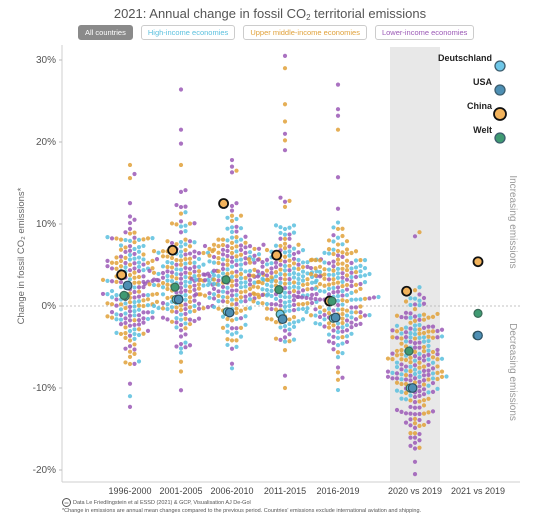  Describe the element at coordinates (305, 32) in the screenshot. I see `filter-upper-middle-income: Upper middle-income economies` at that location.